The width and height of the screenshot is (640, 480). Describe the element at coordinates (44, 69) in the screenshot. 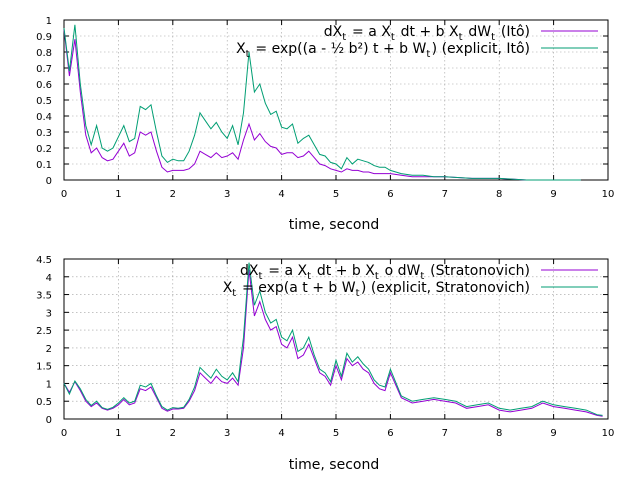

I see `panel-1-ytick-label-7: 0.7` at that location.